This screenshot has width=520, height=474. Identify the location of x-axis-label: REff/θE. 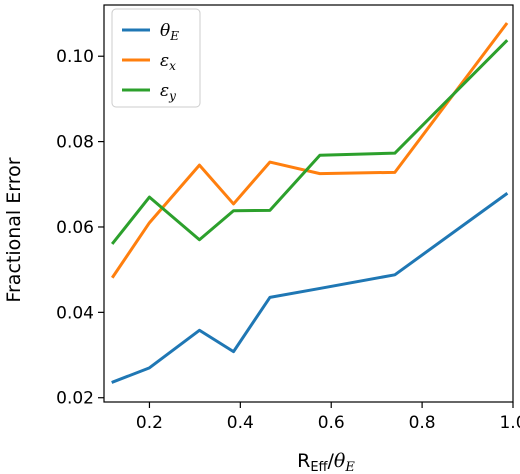
(326, 462).